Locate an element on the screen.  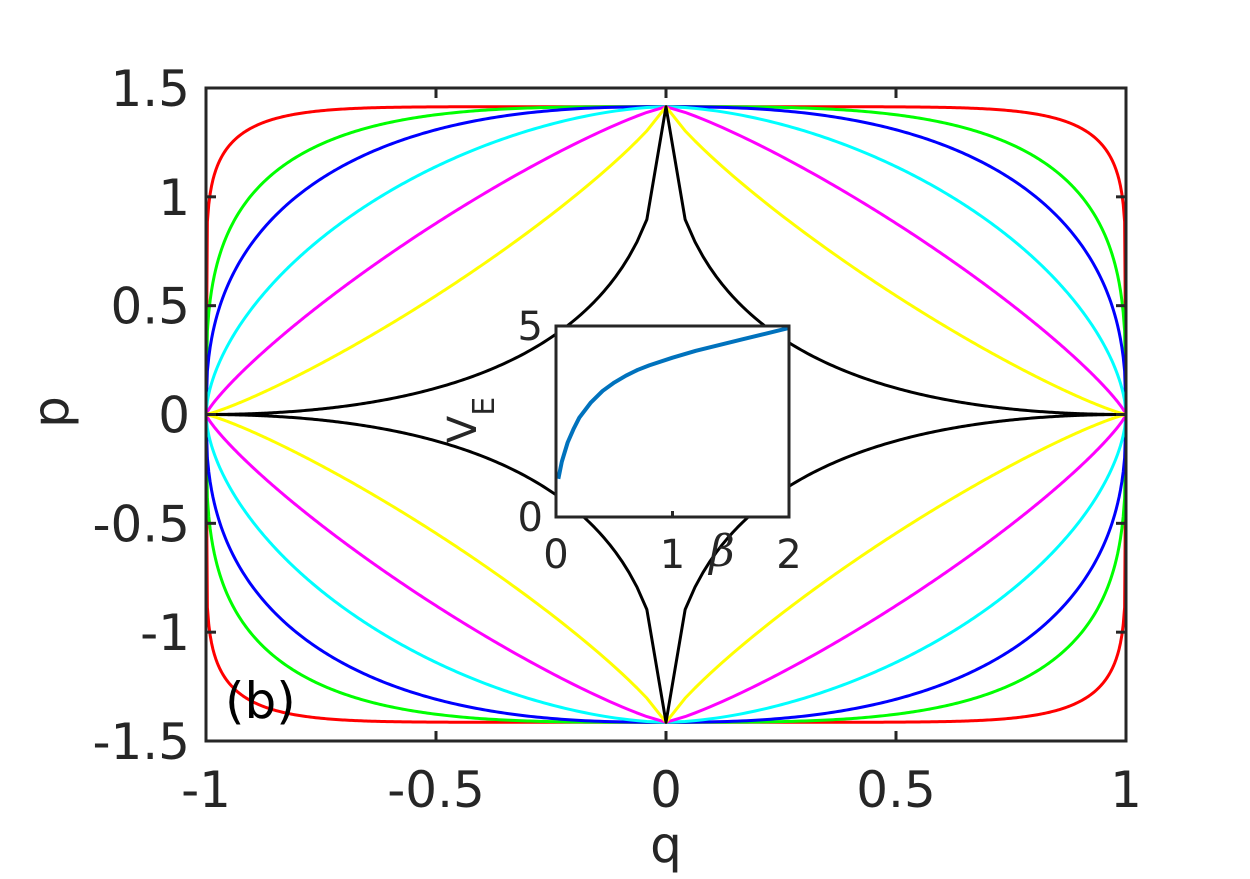
inset-x-tick-label-1: 1 is located at coordinates (672, 555).